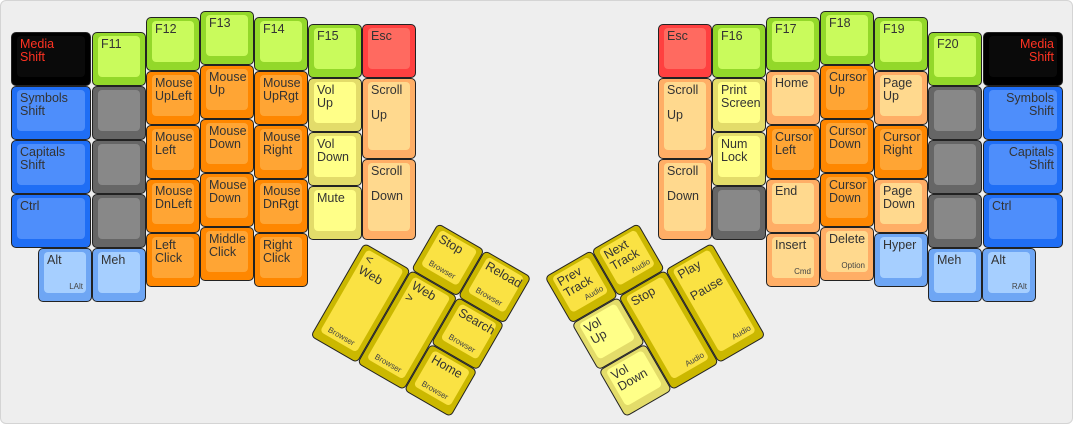  Describe the element at coordinates (901, 260) in the screenshot. I see `key-hyper: Hyper` at that location.